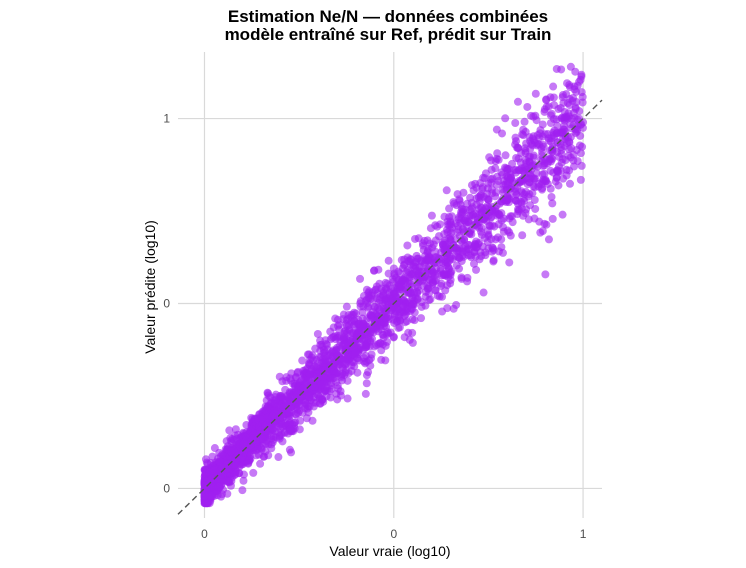 The height and width of the screenshot is (568, 746). What do you see at coordinates (388, 16) in the screenshot?
I see `chart-title-line1: Estimation Ne/N — données combinées` at bounding box center [388, 16].